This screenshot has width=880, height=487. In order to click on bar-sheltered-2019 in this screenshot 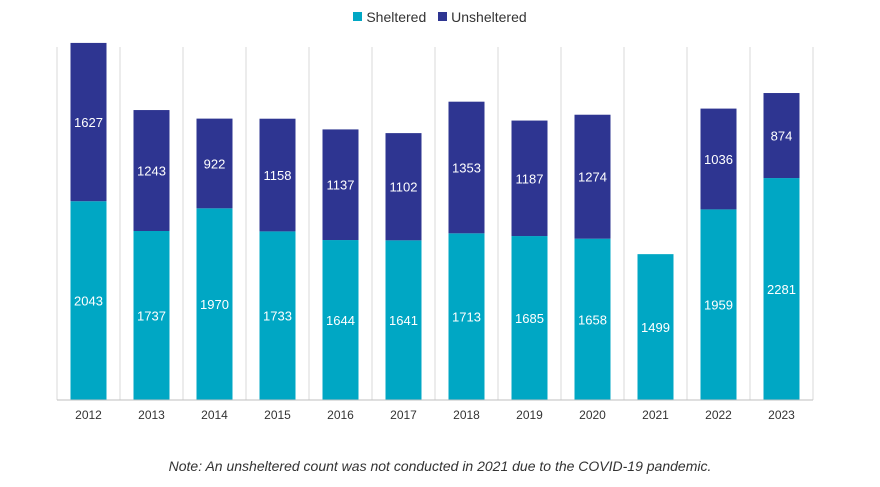, I will do `click(529, 318)`.